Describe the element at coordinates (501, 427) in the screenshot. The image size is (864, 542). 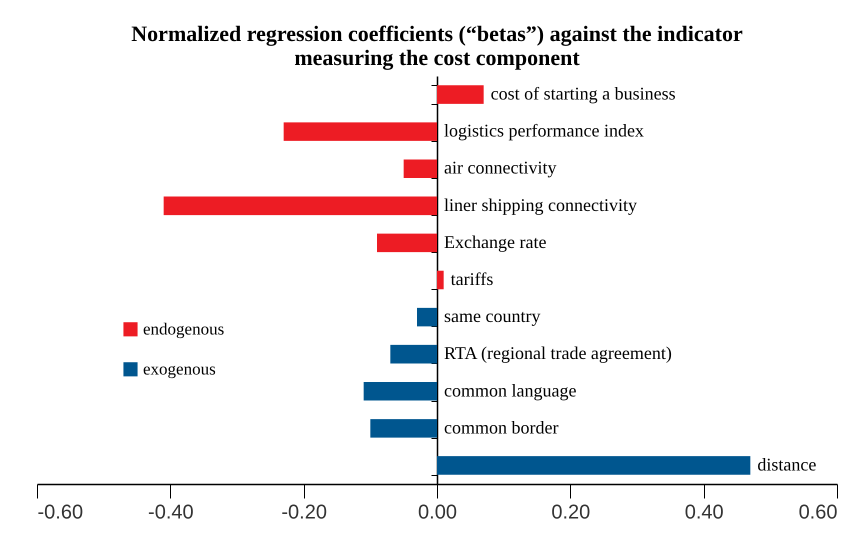
I see `y-tick-label: common border` at that location.